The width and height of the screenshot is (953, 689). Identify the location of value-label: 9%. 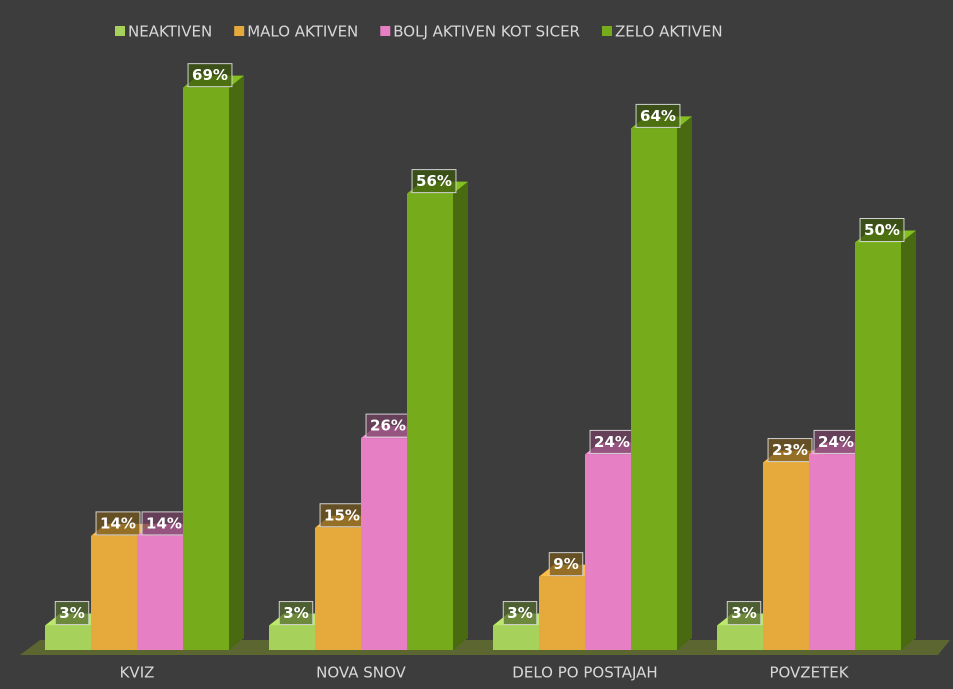
(565, 564).